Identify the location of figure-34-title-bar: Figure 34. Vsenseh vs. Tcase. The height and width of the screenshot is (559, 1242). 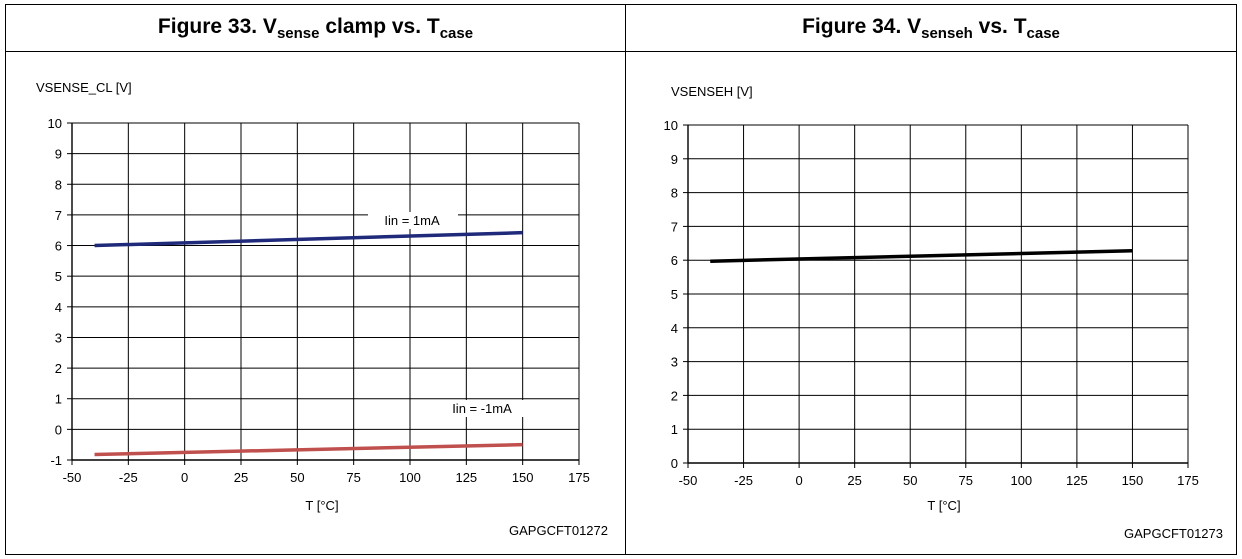
(931, 28).